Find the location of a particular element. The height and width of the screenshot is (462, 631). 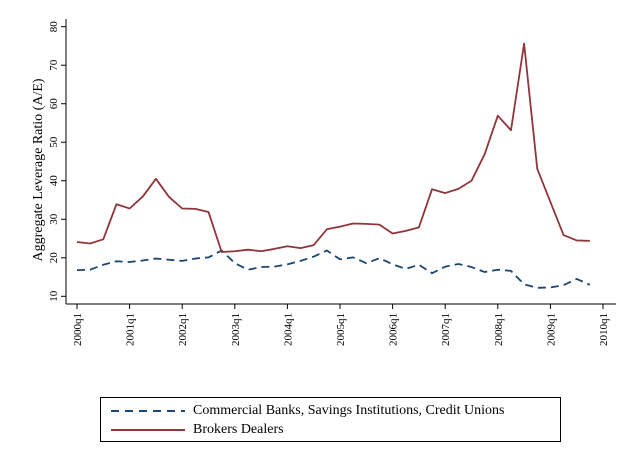

y-tick-label: 30 is located at coordinates (54, 219).